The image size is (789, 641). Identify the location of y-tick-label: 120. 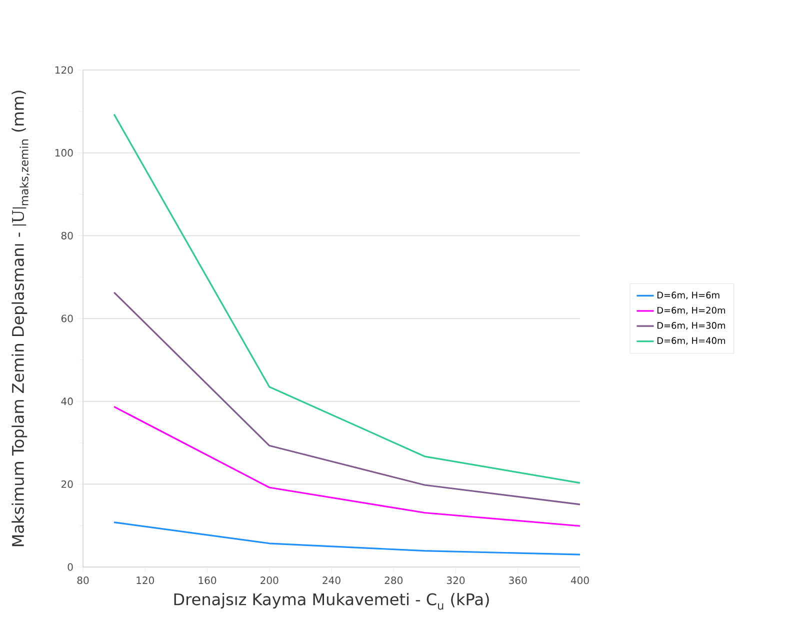
(64, 70).